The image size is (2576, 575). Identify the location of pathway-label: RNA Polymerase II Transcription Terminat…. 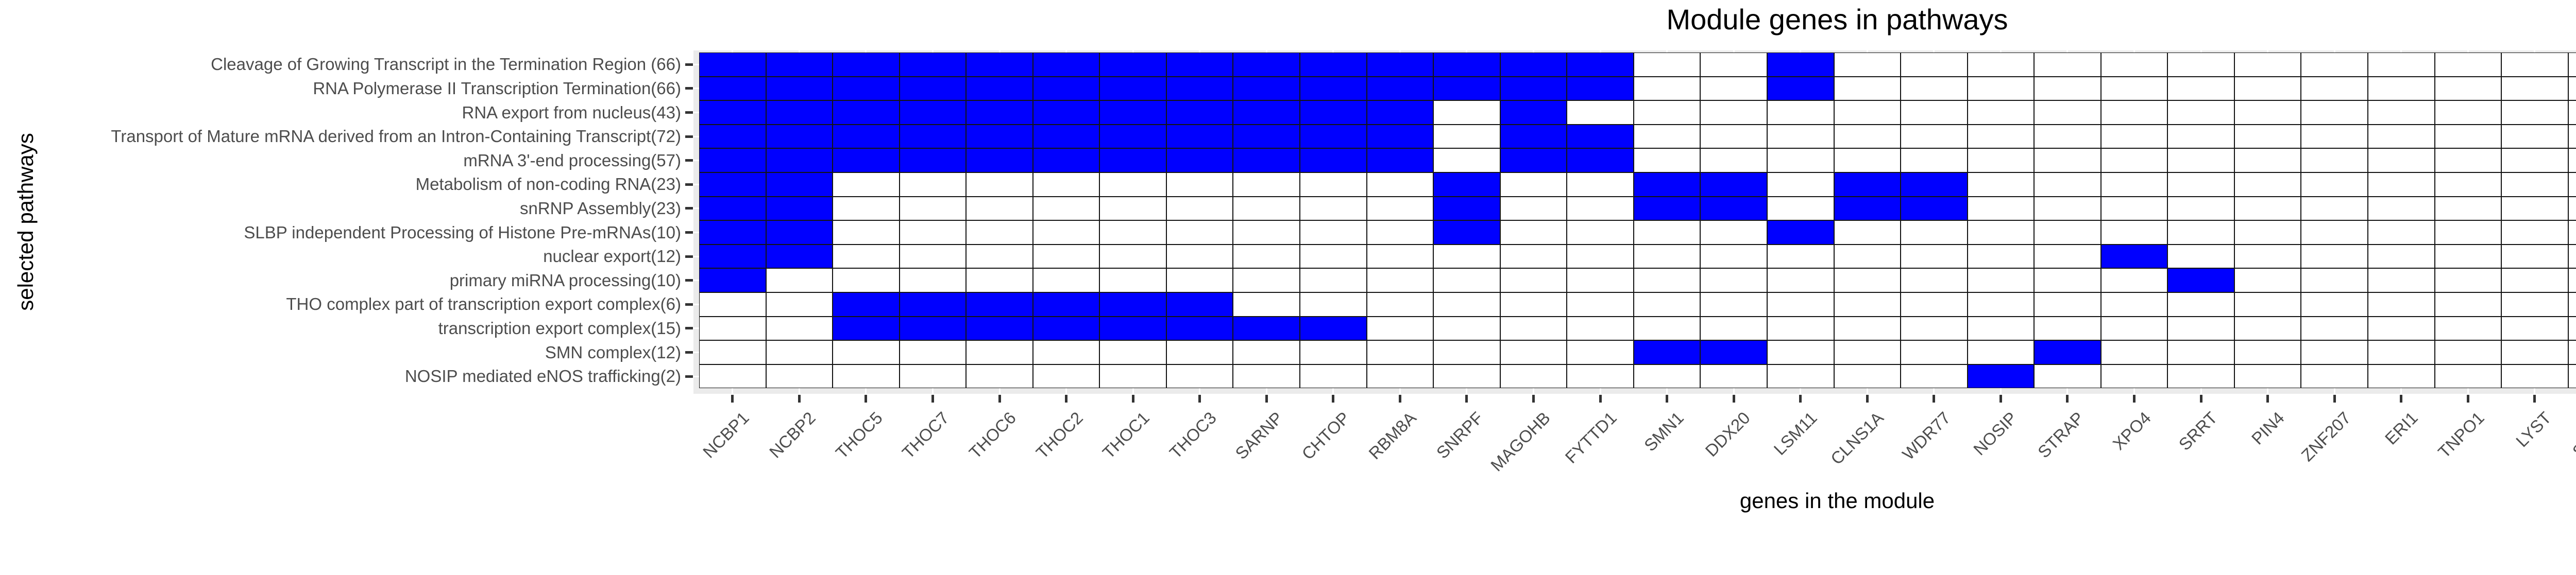
(497, 88).